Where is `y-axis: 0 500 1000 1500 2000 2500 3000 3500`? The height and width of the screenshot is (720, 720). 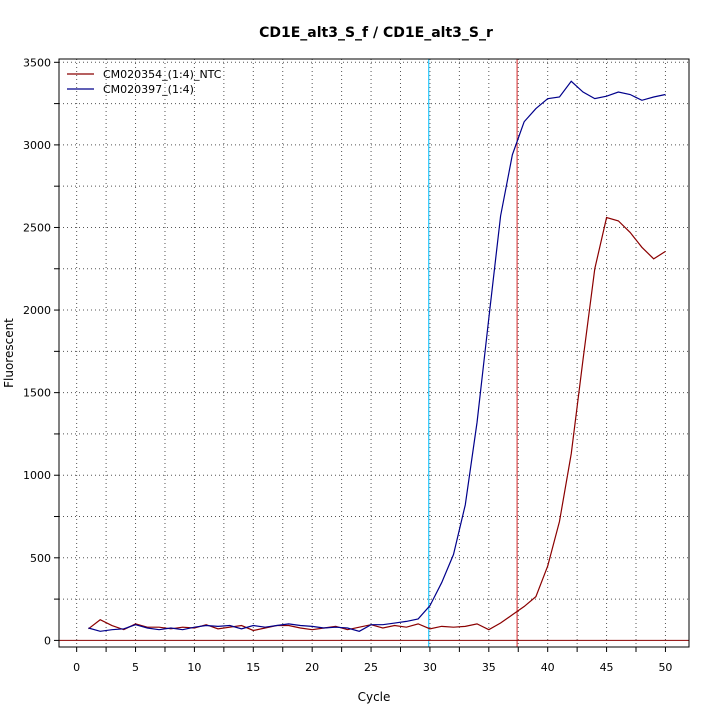
y-axis: 0 500 1000 1500 2000 2500 3000 3500 is located at coordinates (41, 351).